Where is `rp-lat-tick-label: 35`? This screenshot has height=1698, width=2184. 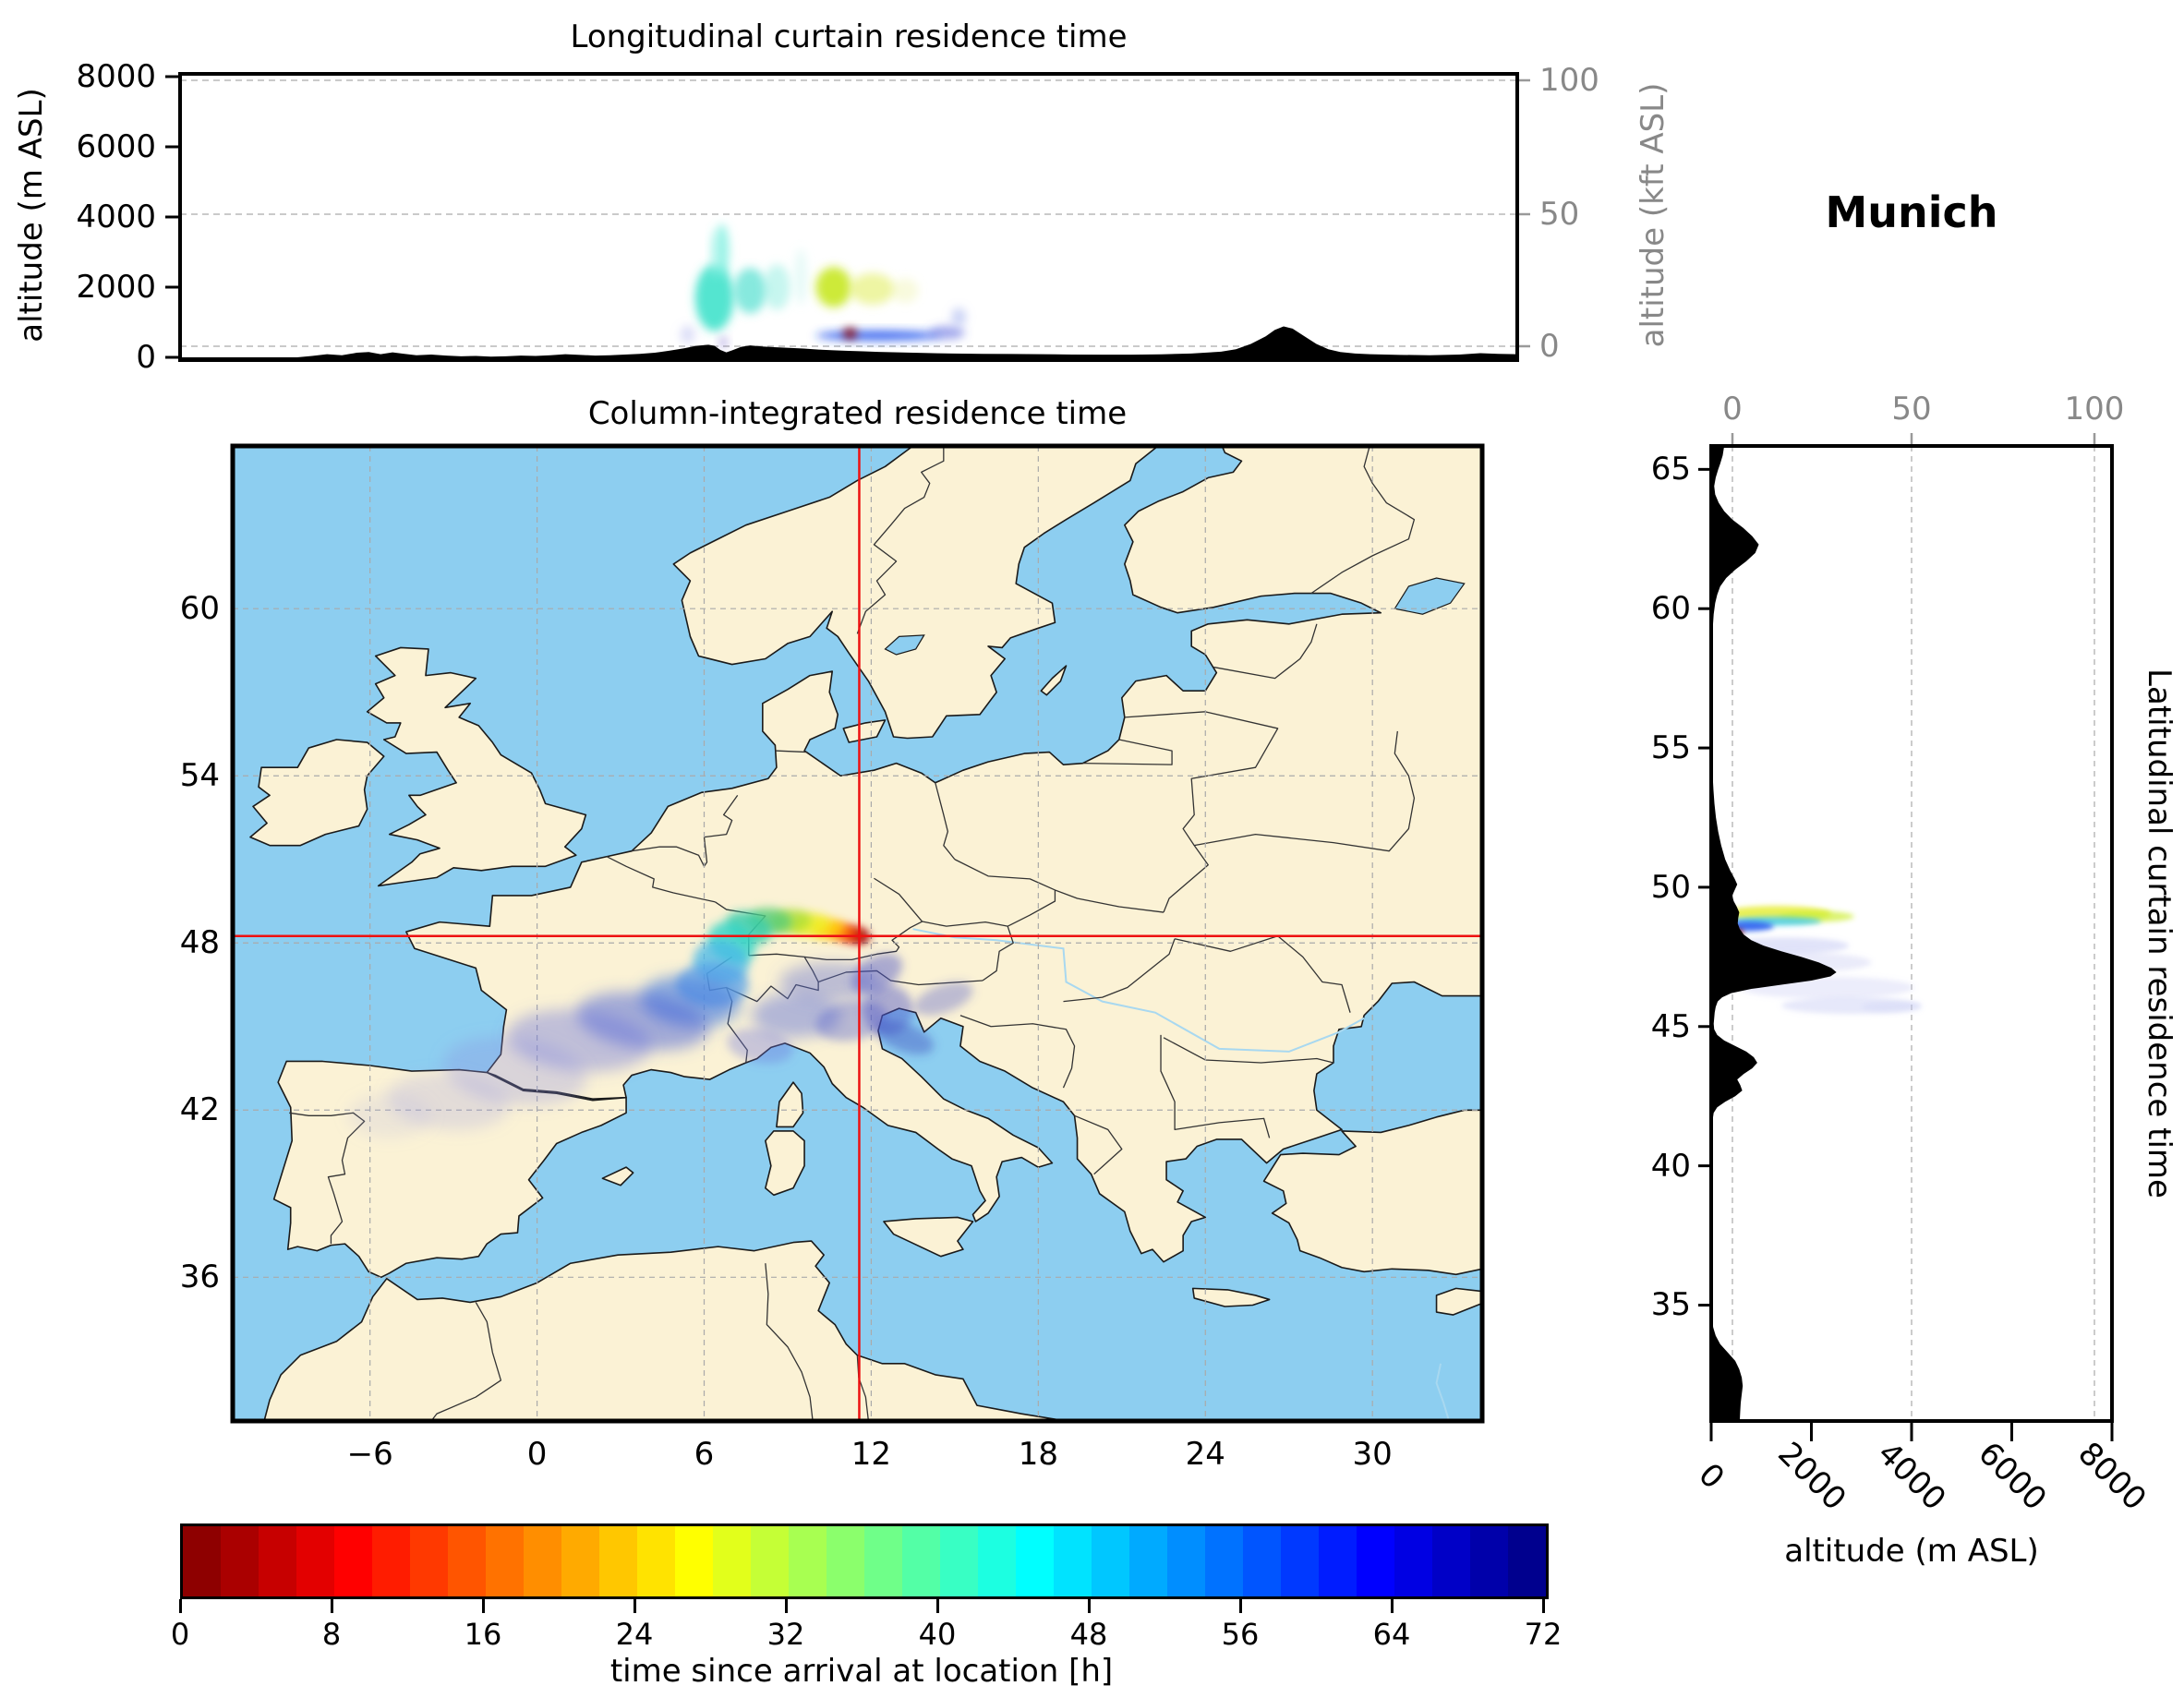 rp-lat-tick-label: 35 is located at coordinates (1670, 1305).